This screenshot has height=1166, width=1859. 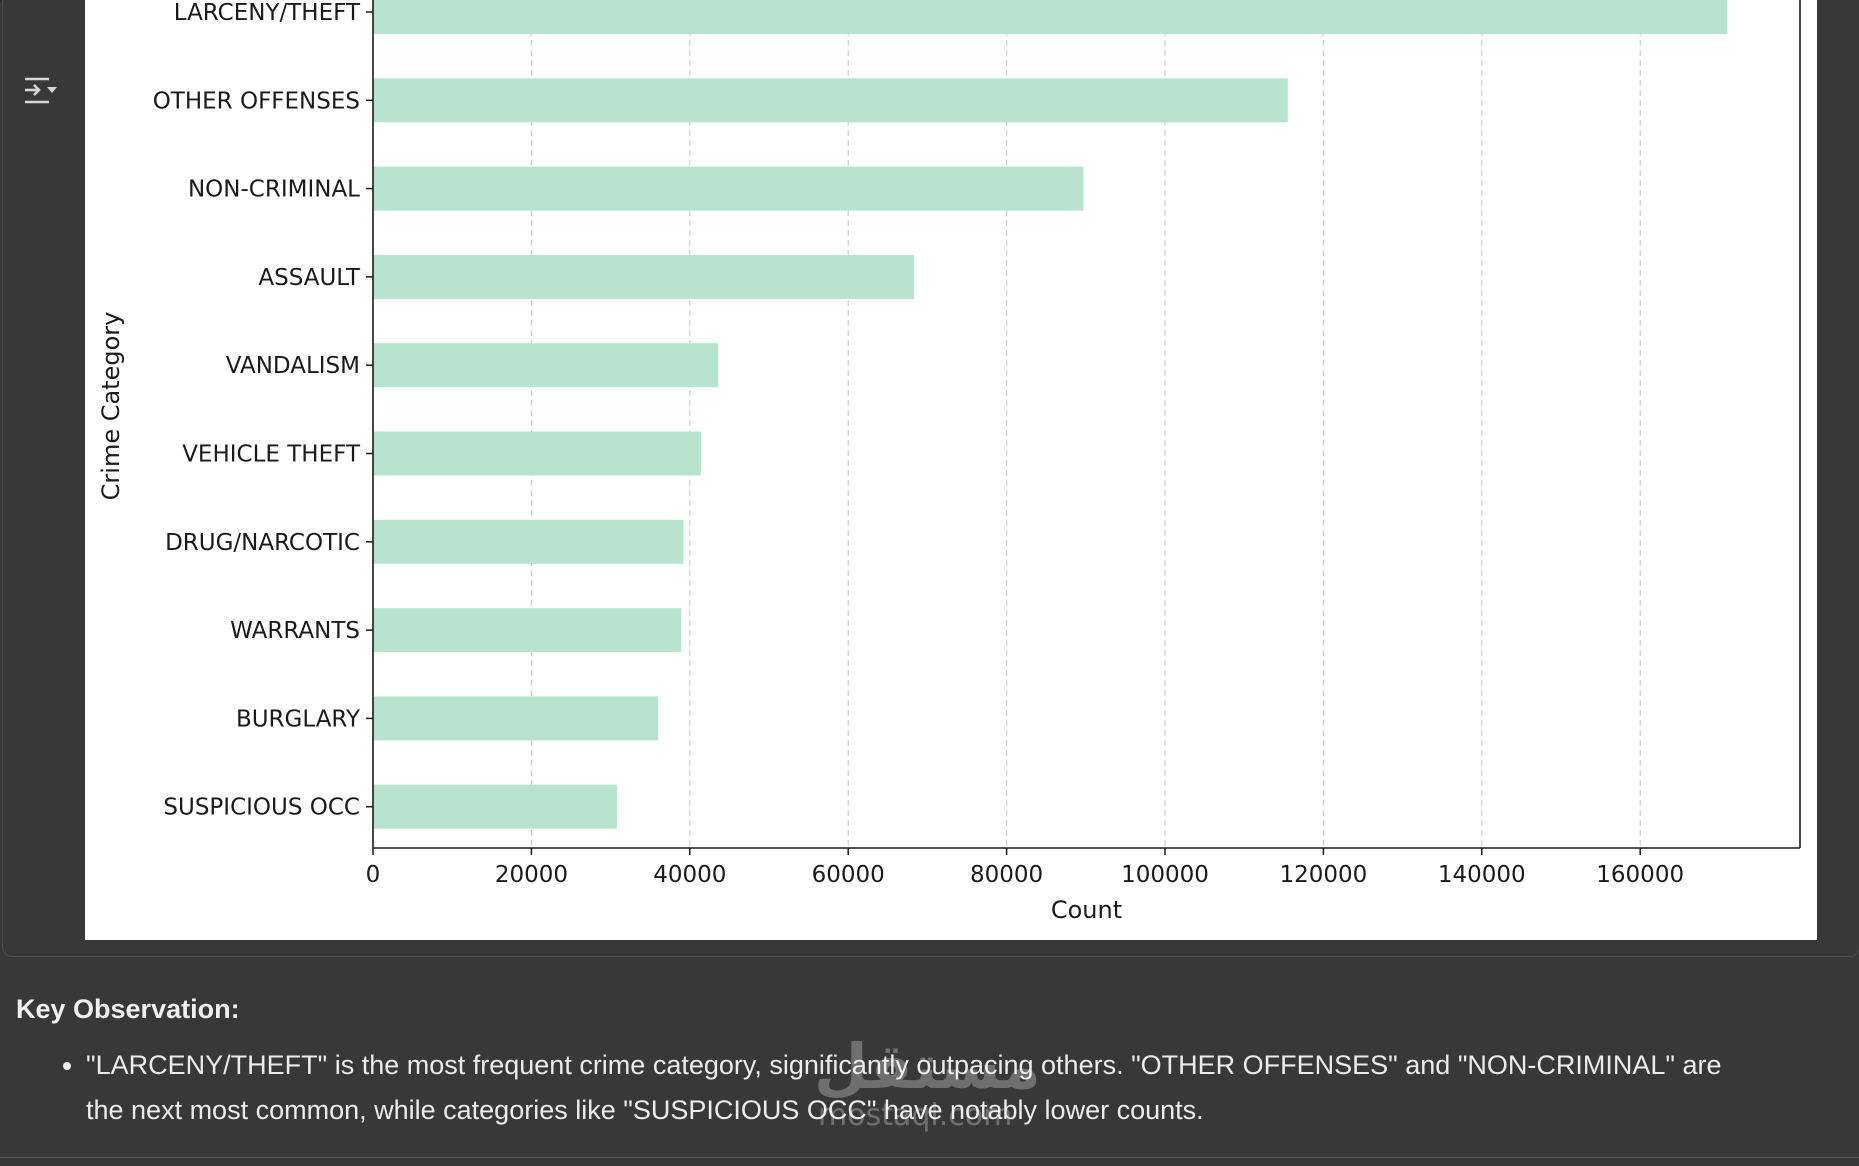 What do you see at coordinates (1050, 17) in the screenshot?
I see `bar-larceny-theft` at bounding box center [1050, 17].